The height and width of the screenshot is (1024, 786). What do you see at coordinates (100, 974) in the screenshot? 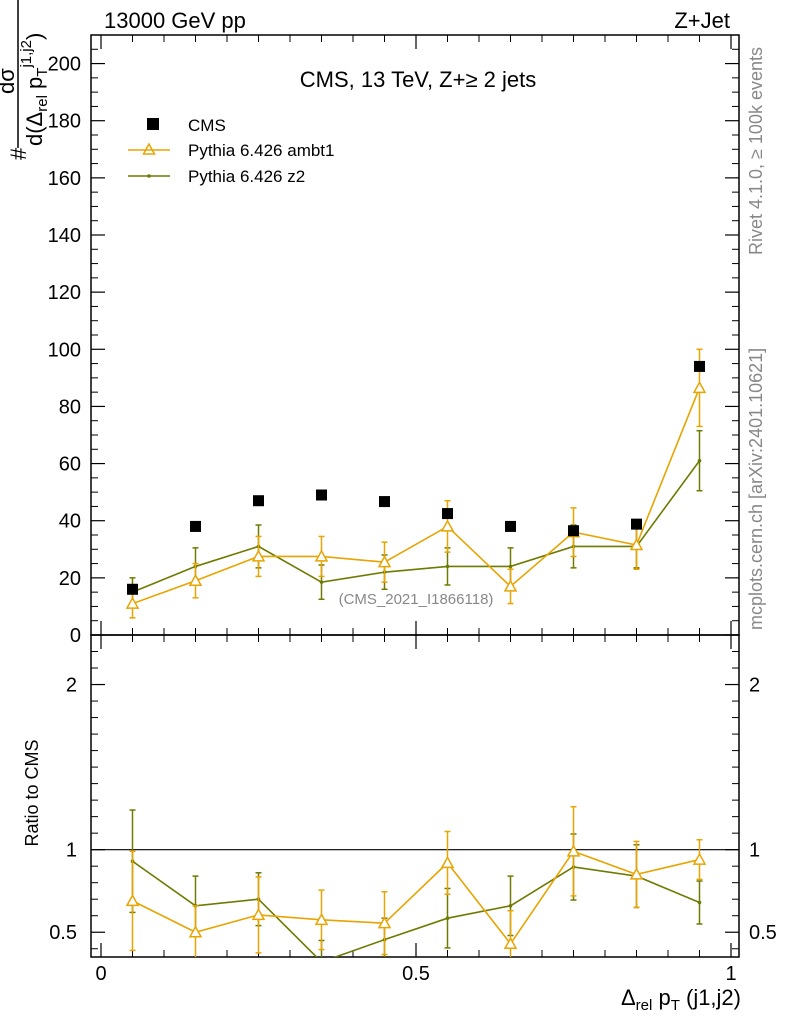
I see `x-tick-label: 0` at bounding box center [100, 974].